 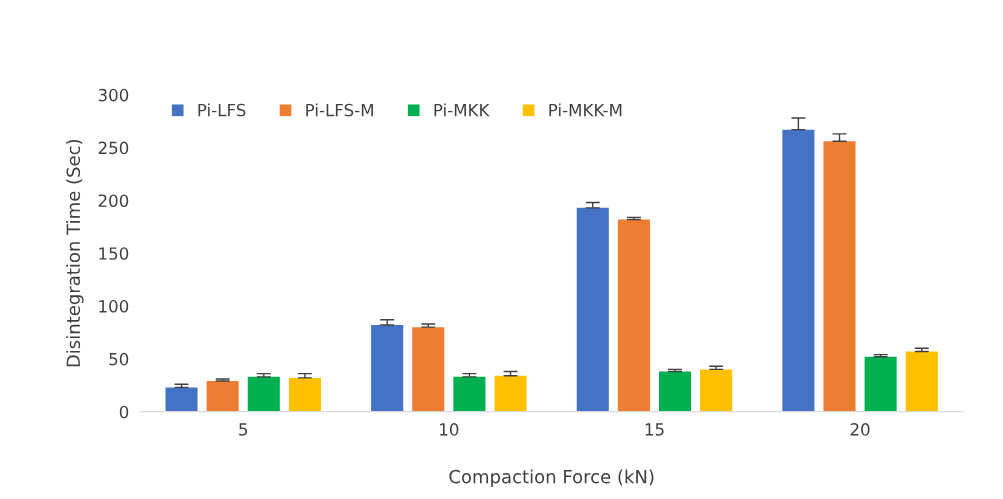 What do you see at coordinates (222, 110) in the screenshot?
I see `legend-label: Pi-LFS` at bounding box center [222, 110].